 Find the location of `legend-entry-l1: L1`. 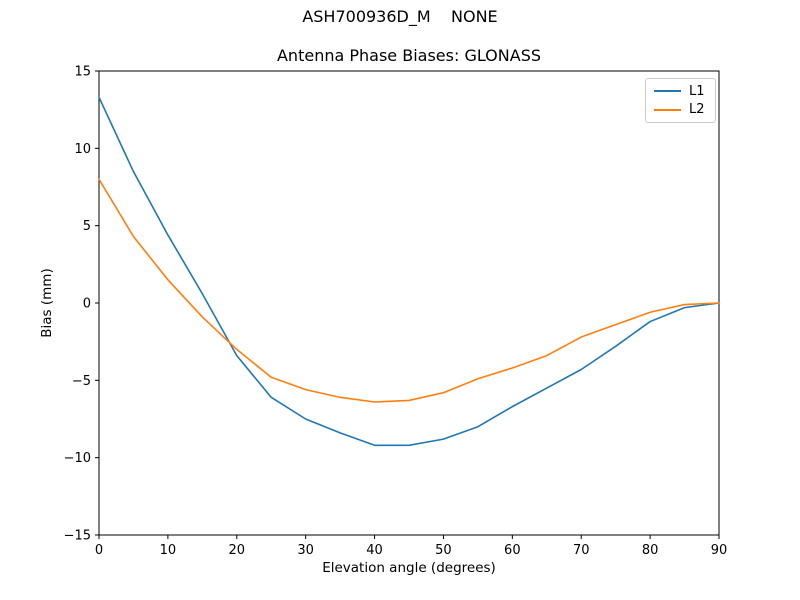

legend-entry-l1: L1 is located at coordinates (680, 91).